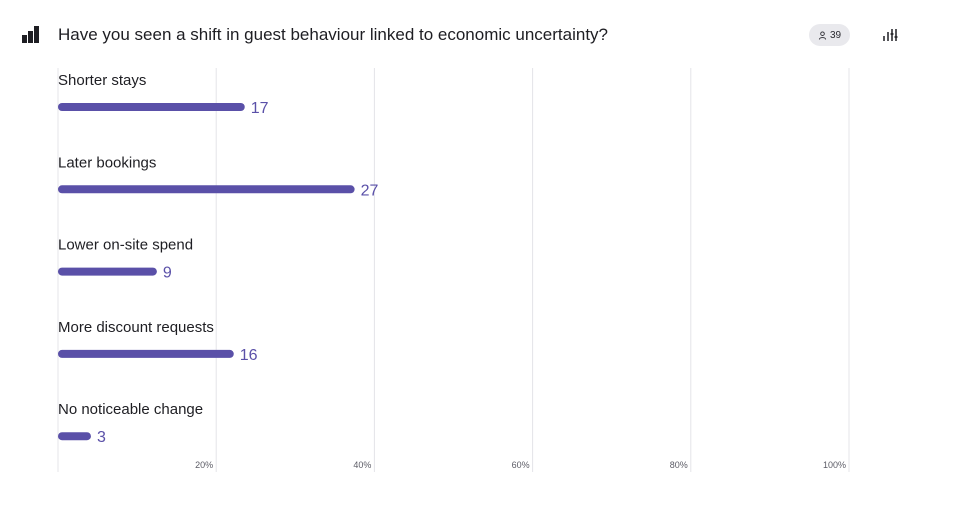 Image resolution: width=956 pixels, height=510 pixels. What do you see at coordinates (835, 35) in the screenshot?
I see `participants-count: 39` at bounding box center [835, 35].